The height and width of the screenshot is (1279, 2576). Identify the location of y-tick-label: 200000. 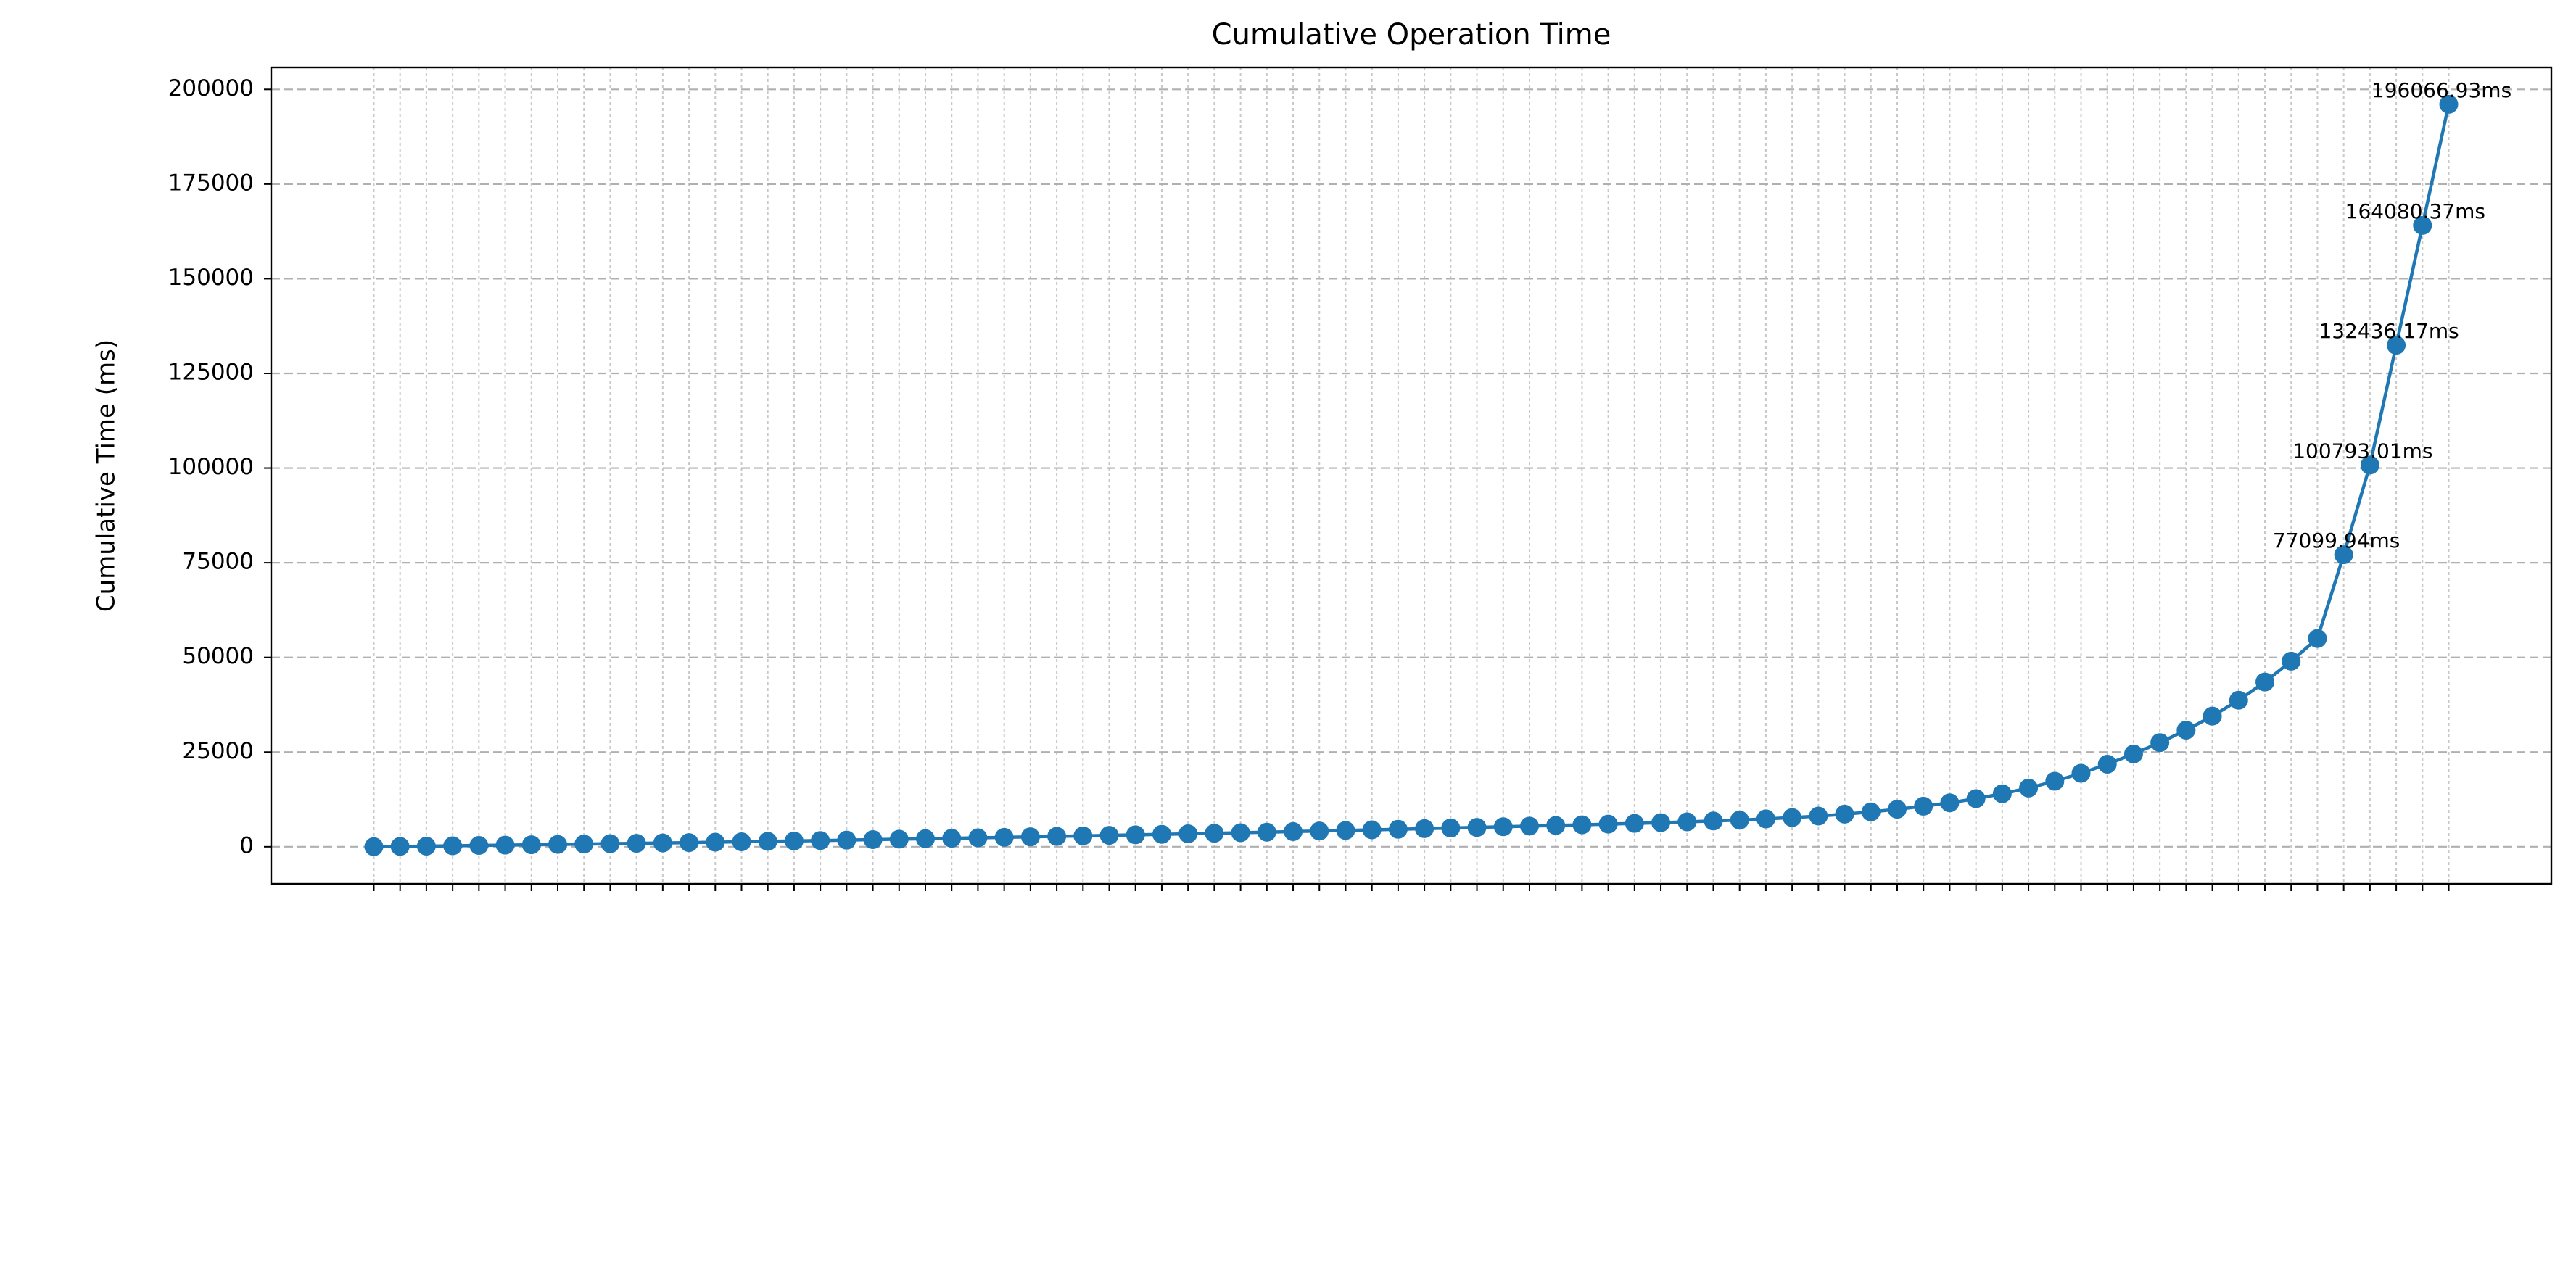
(211, 88).